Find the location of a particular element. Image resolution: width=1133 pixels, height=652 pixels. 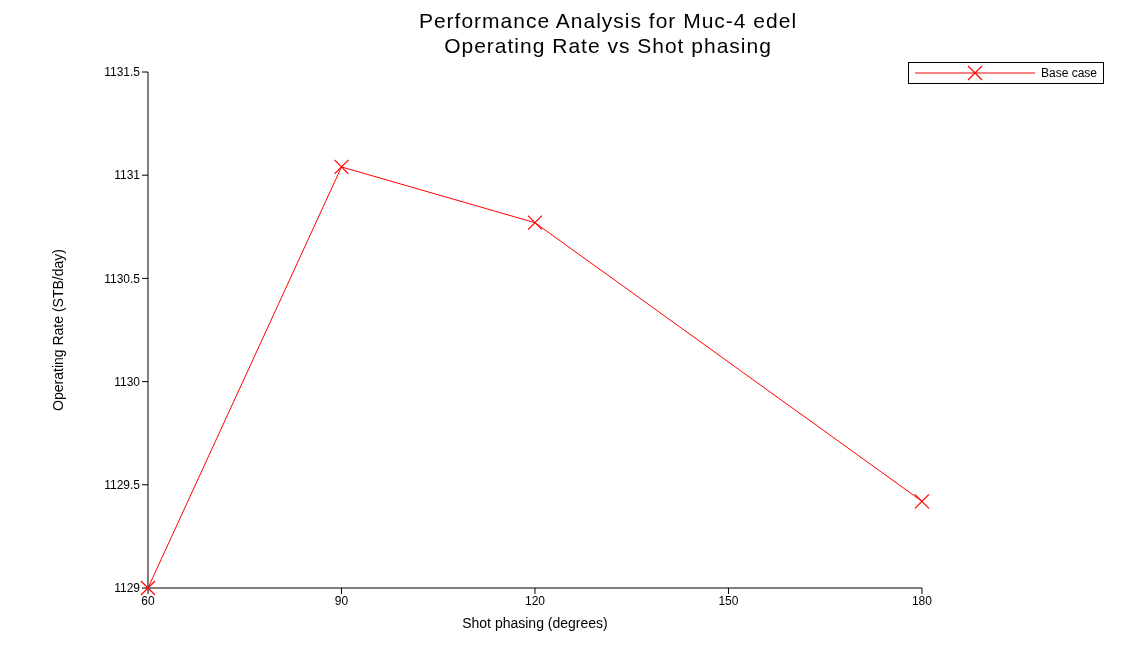

y-tick-label: 1131 is located at coordinates (127, 175).